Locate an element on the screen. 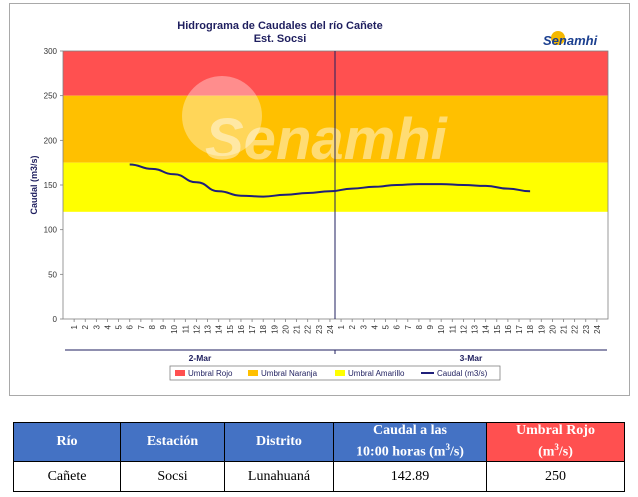 This screenshot has width=638, height=497. watermark: Senamhi is located at coordinates (315, 124).